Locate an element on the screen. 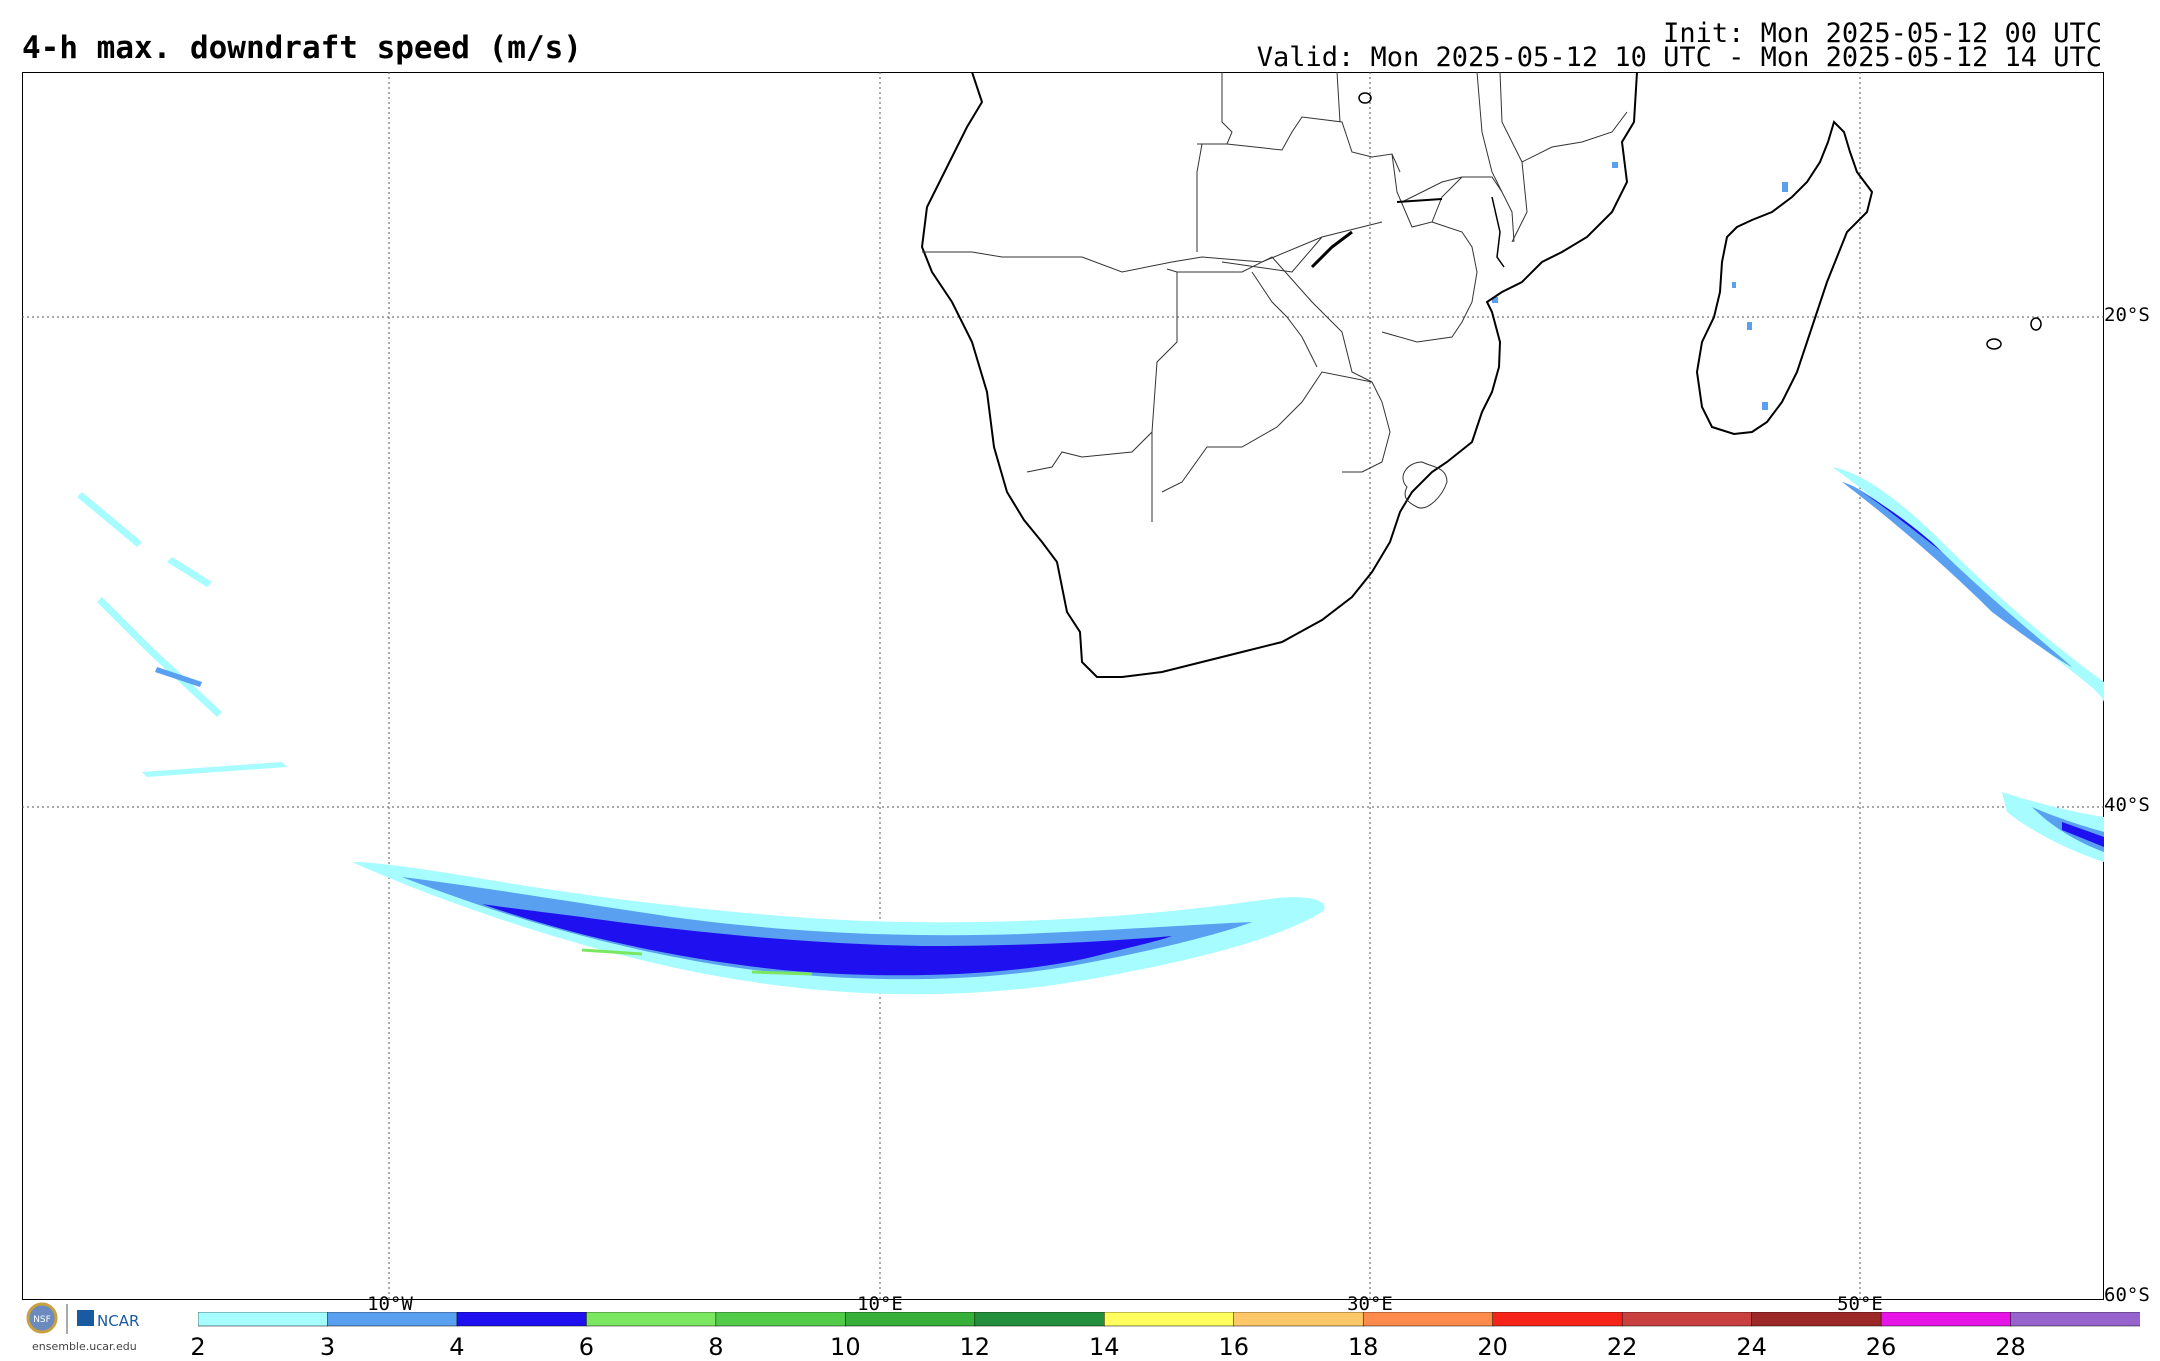 This screenshot has height=1361, width=2160. africa-coastline is located at coordinates (1279, 375).